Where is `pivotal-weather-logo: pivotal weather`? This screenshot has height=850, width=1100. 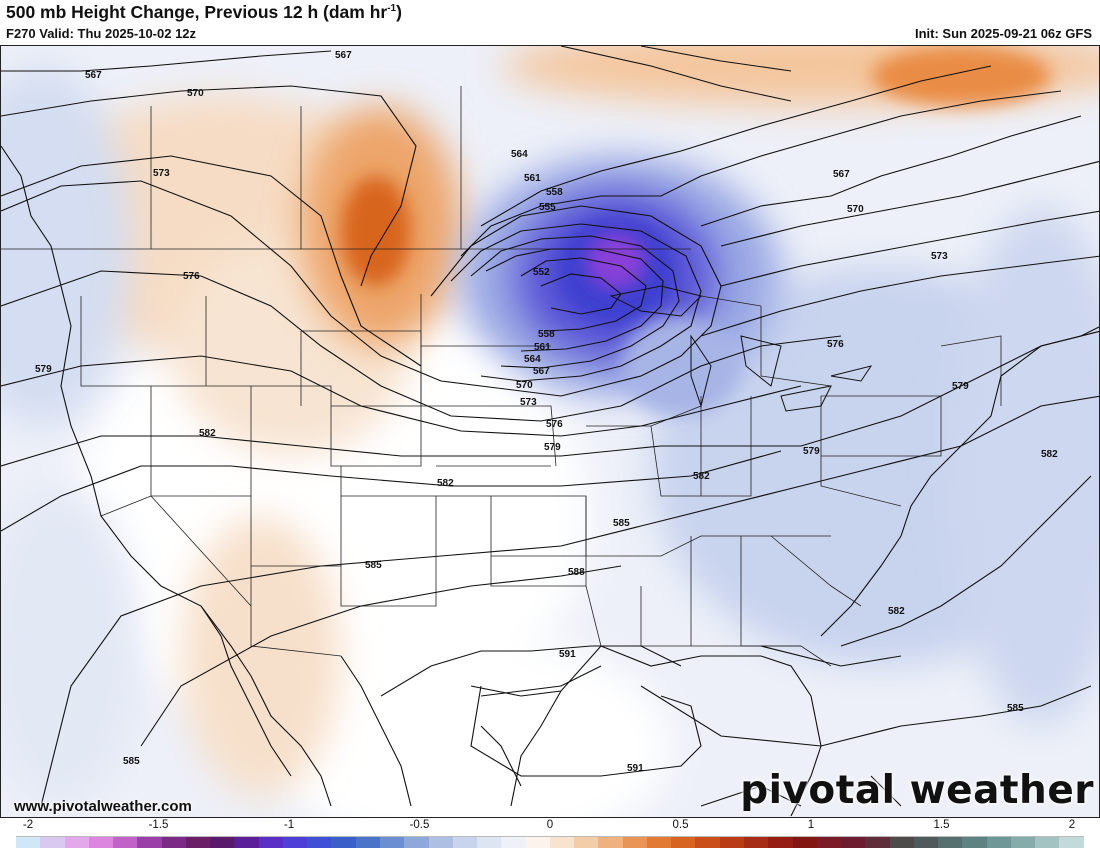
pivotal-weather-logo: pivotal weather is located at coordinates (917, 790).